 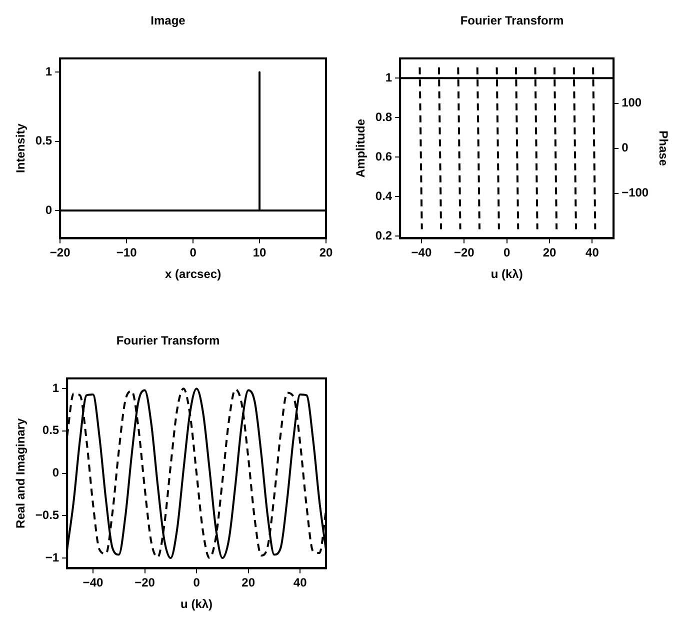 I want to click on y-axis-title: Intensity, so click(x=21, y=148).